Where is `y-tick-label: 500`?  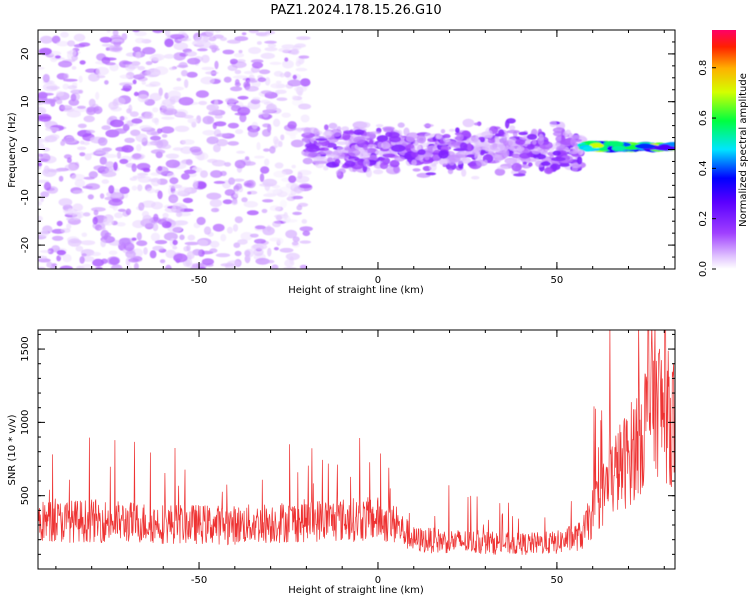 y-tick-label: 500 is located at coordinates (25, 495).